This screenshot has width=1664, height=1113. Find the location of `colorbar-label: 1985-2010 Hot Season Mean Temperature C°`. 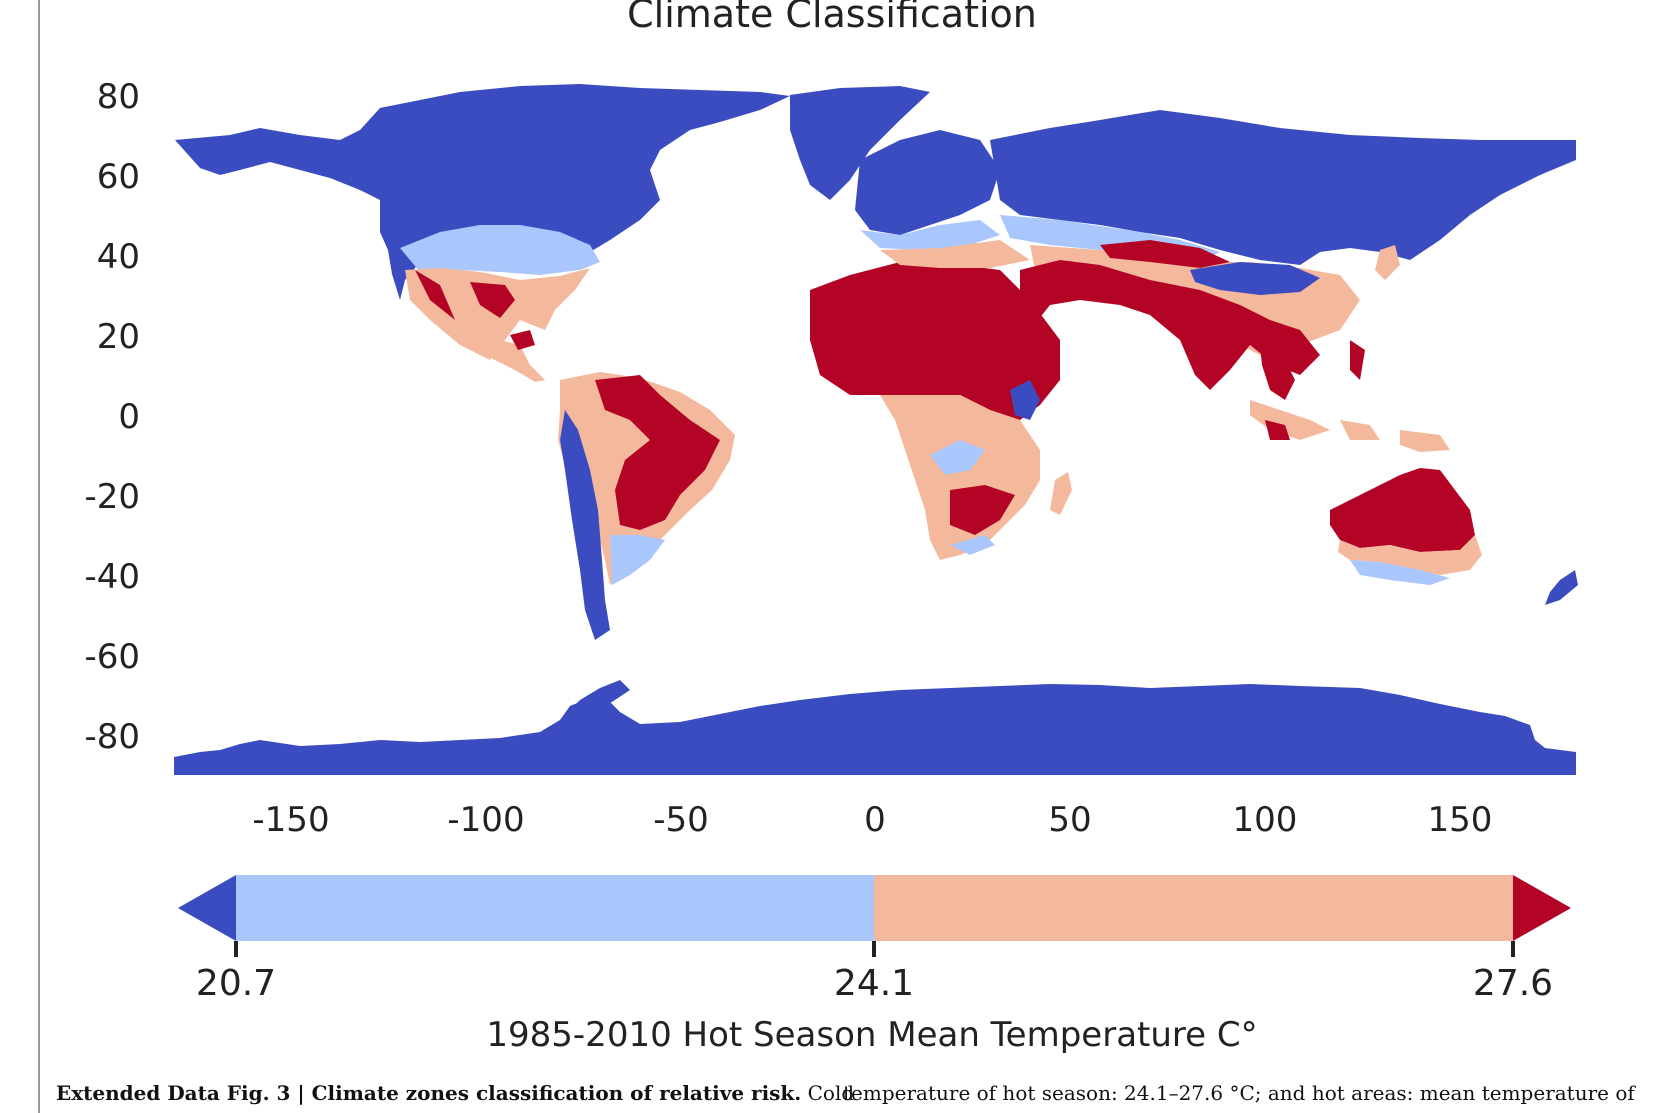

colorbar-label: 1985-2010 Hot Season Mean Temperature C° is located at coordinates (872, 1035).